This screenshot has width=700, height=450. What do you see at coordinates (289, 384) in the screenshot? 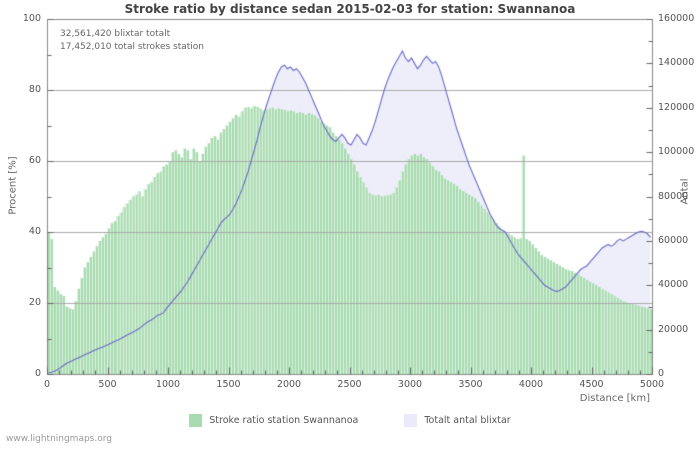
I see `x-tick-2000: 2000` at bounding box center [289, 384].